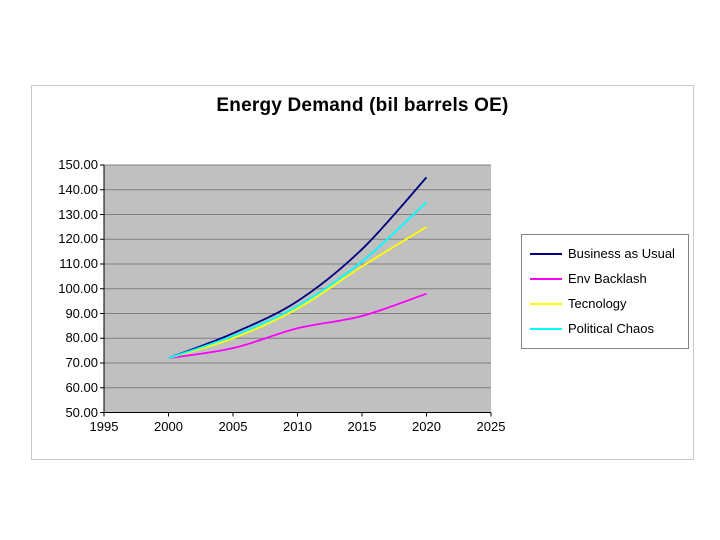  Describe the element at coordinates (168, 426) in the screenshot. I see `x-tick-label: 2000` at that location.